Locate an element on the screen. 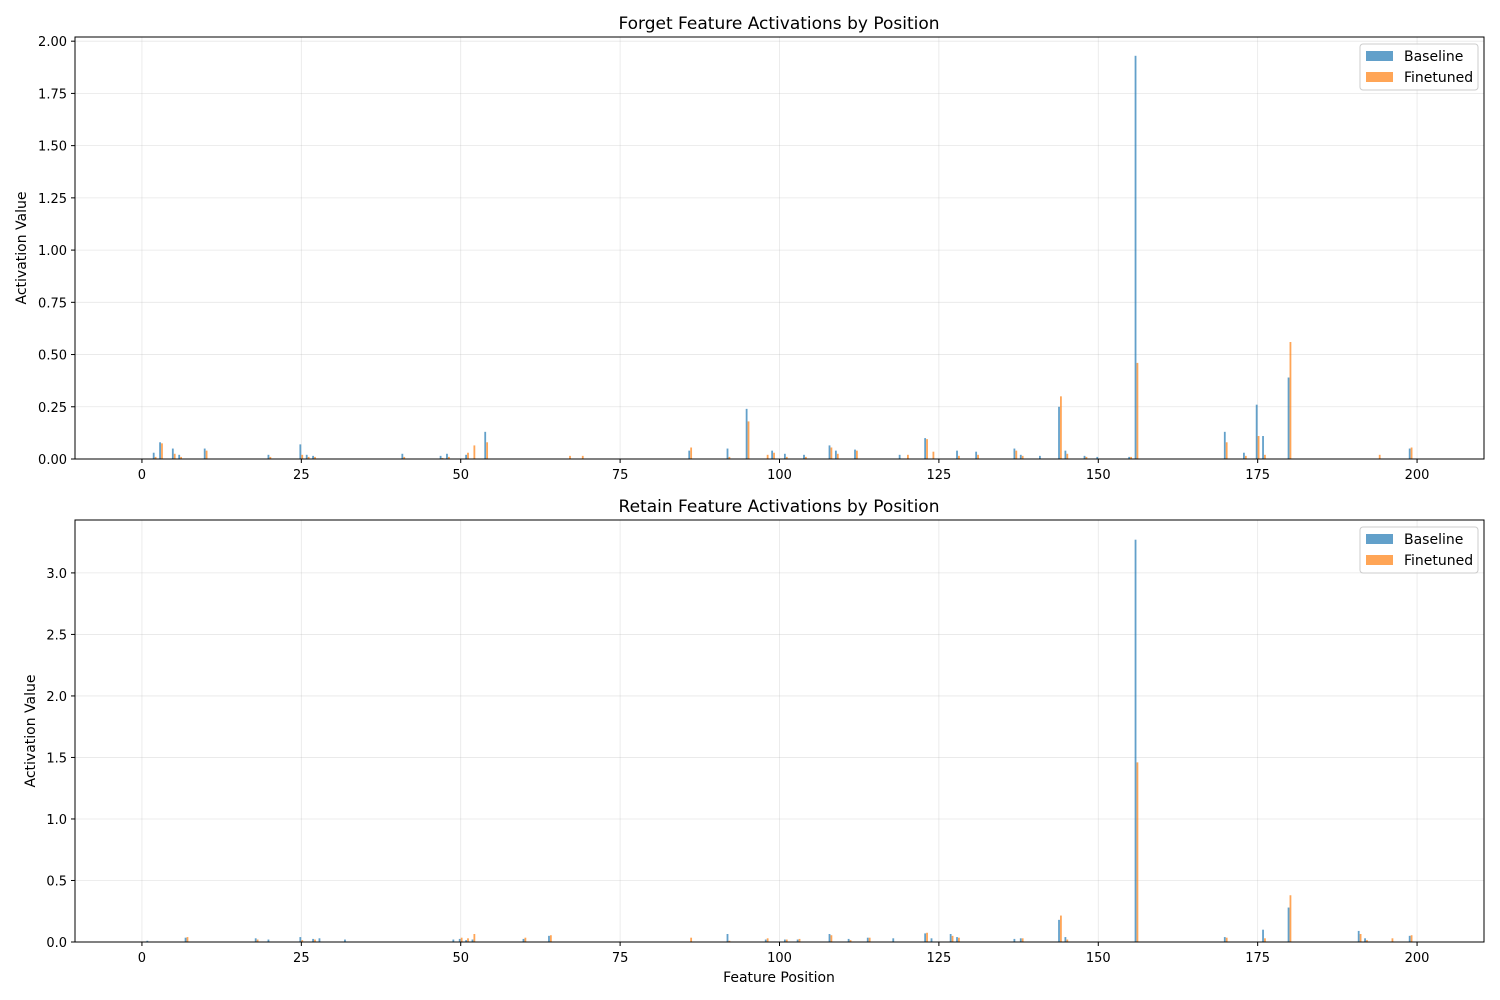  forget-y-tick-label: 0.00 is located at coordinates (52, 460).